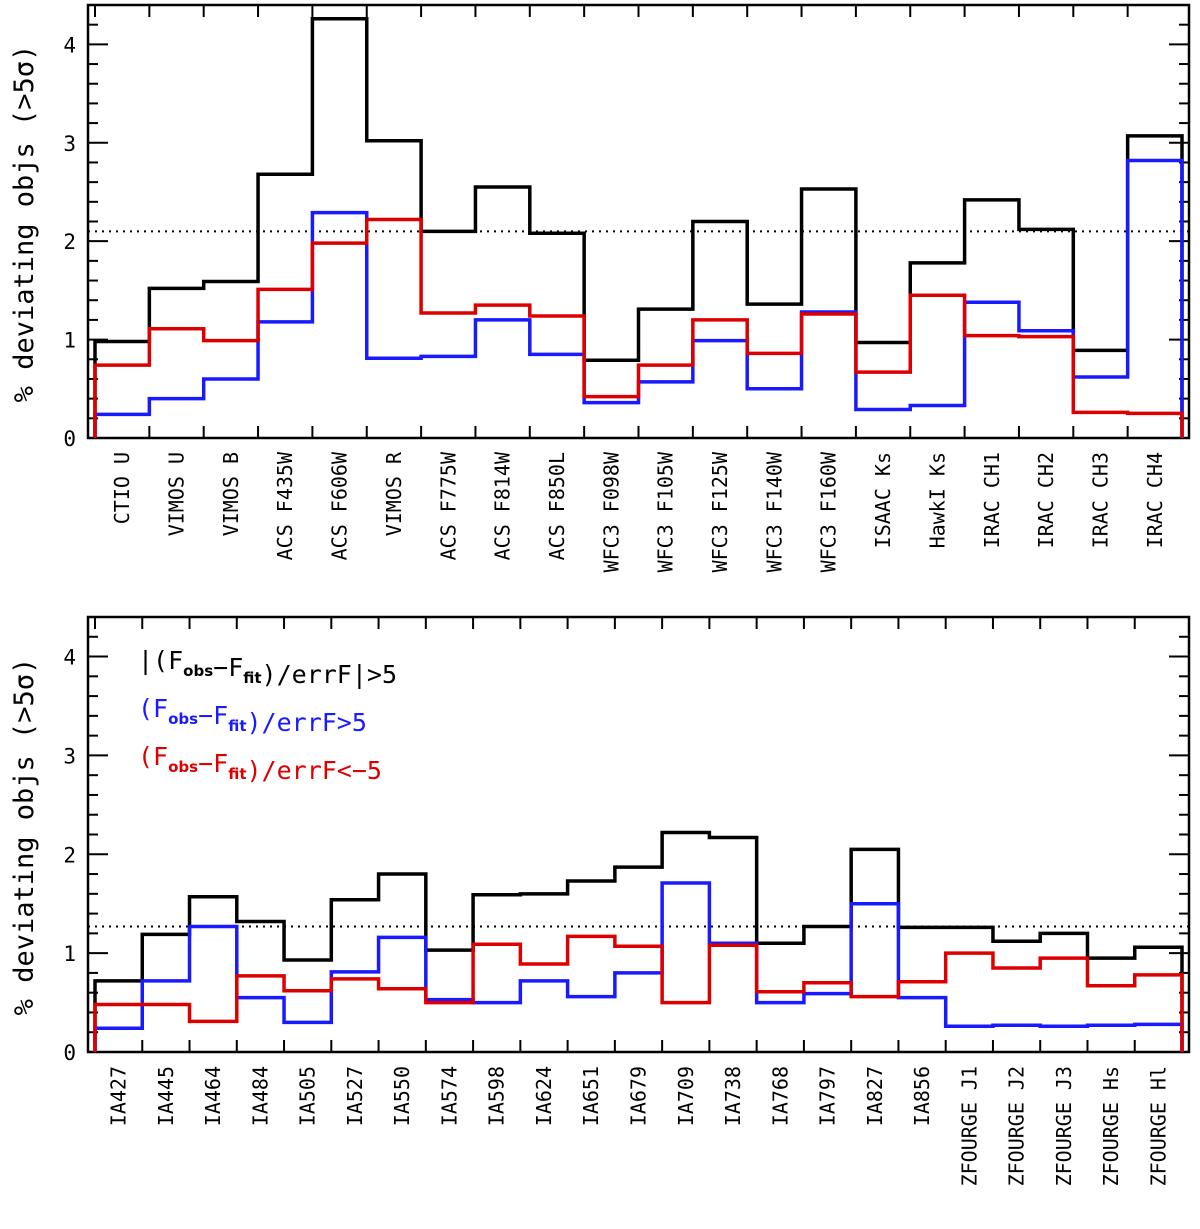  What do you see at coordinates (314, 770) in the screenshot?
I see `legend-suffix-text: )/errF<−5` at bounding box center [314, 770].